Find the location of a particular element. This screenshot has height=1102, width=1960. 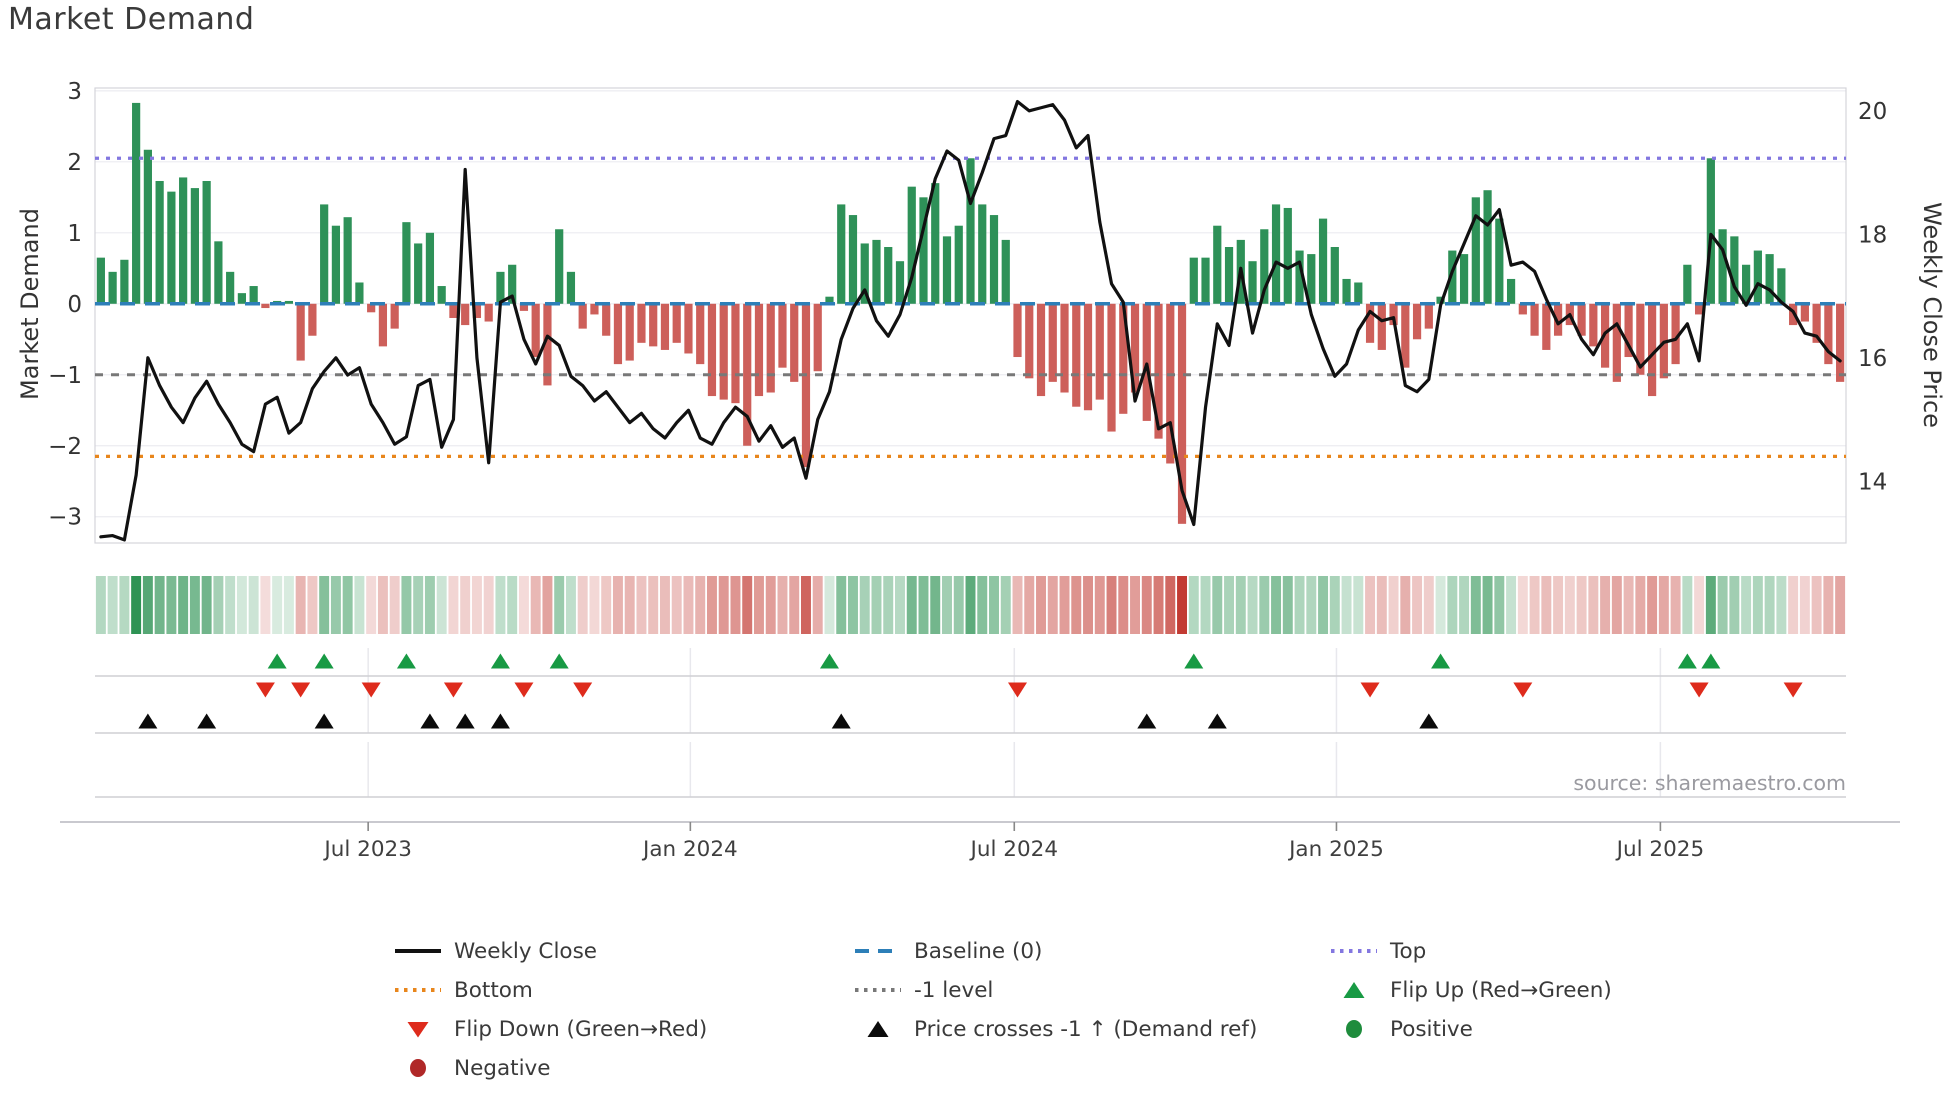

legend-circle-icon is located at coordinates (1354, 1029).